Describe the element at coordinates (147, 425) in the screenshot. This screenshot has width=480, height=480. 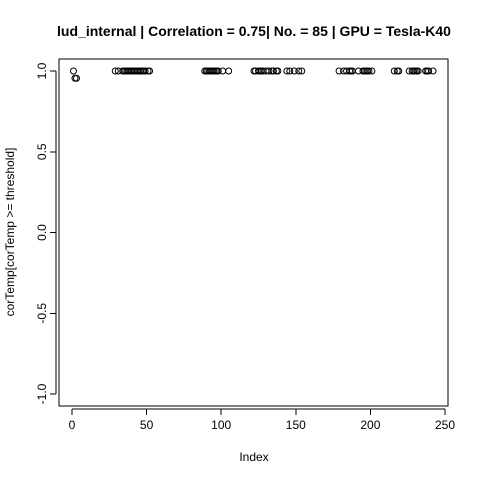
I see `x-tick-label: 50` at that location.